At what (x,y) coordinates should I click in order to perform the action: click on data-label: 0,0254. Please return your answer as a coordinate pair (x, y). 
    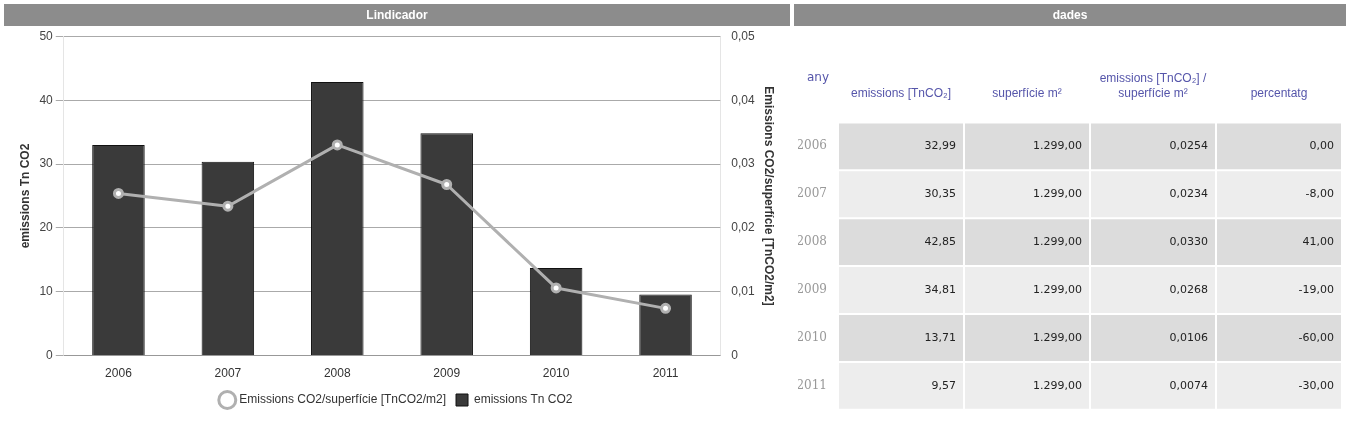
    Looking at the image, I should click on (1188, 146).